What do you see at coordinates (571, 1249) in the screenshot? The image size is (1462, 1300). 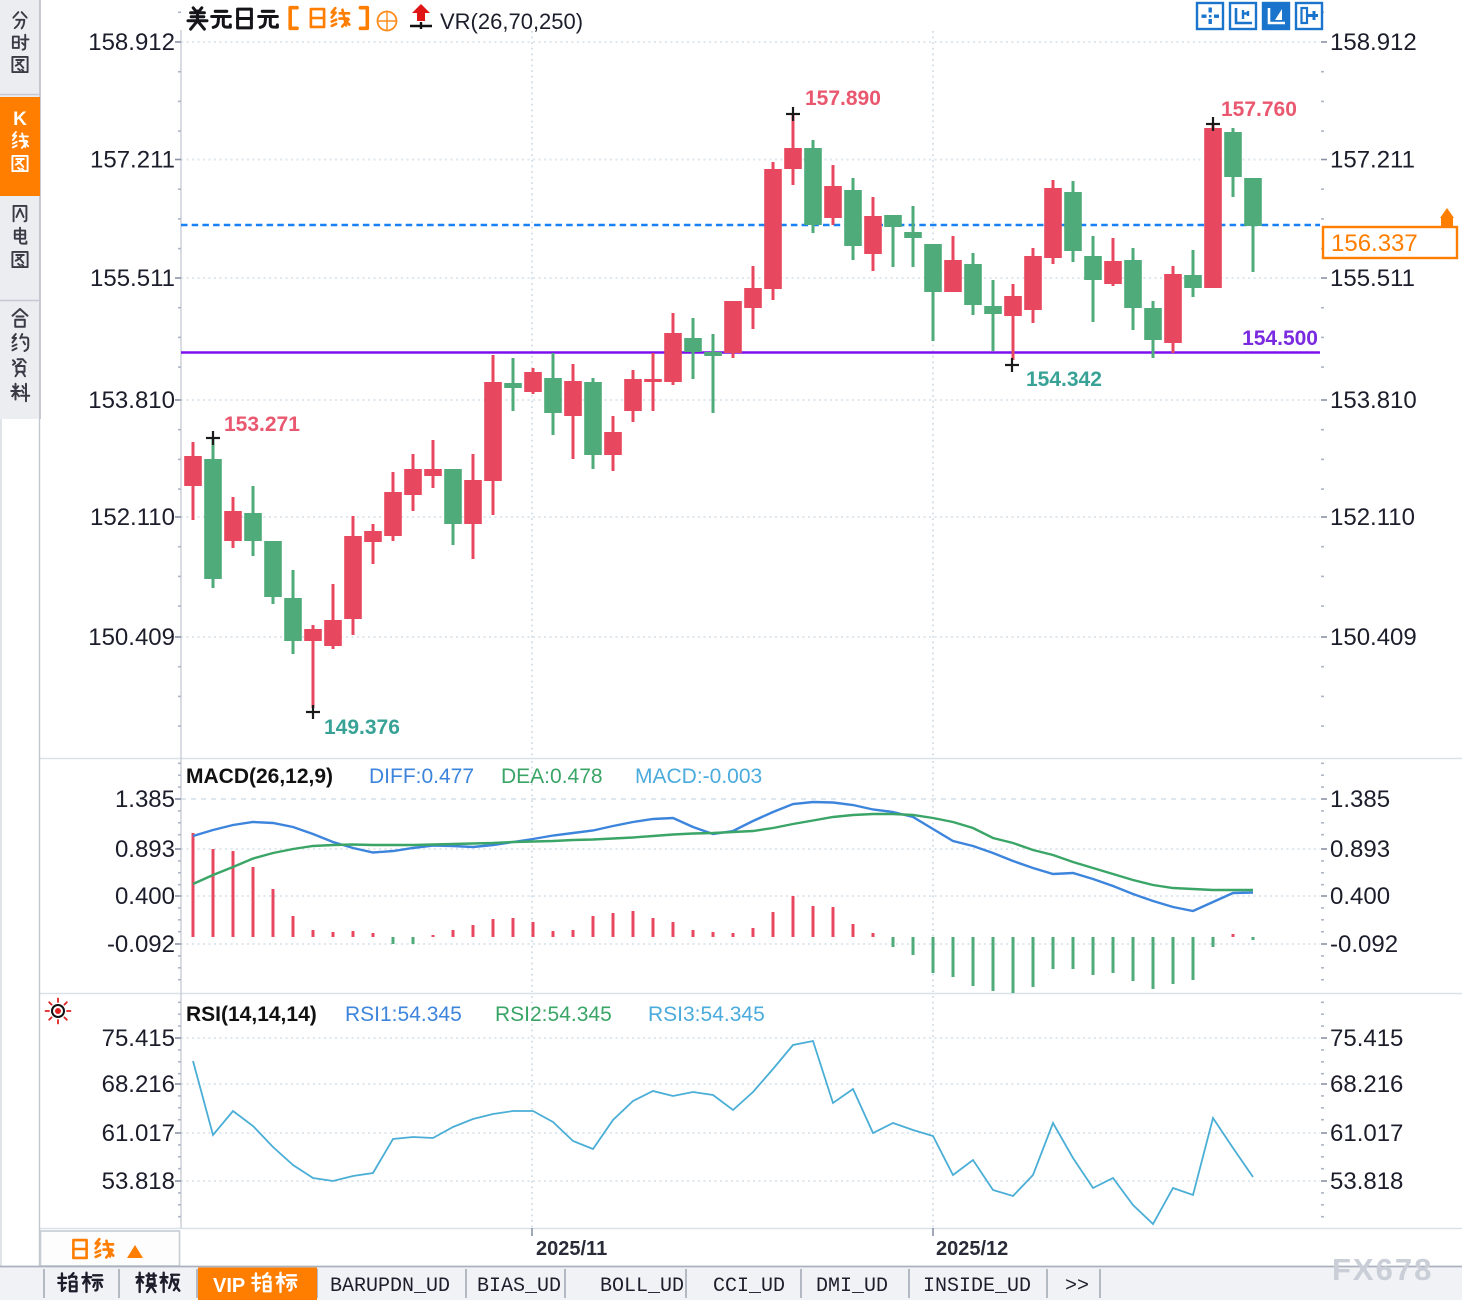 I see `svg-text: 2025/11` at bounding box center [571, 1249].